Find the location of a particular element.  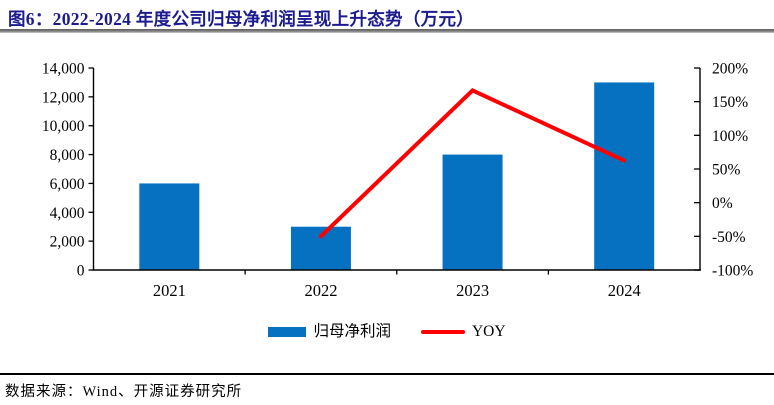

x-category-label: 2021 is located at coordinates (169, 290).